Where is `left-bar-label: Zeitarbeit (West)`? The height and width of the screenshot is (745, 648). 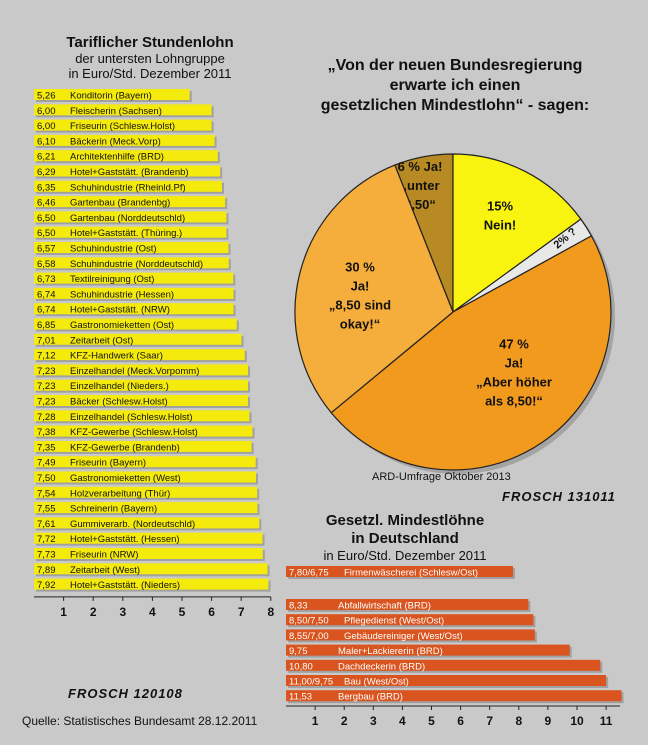
left-bar-label: Zeitarbeit (West) is located at coordinates (105, 570).